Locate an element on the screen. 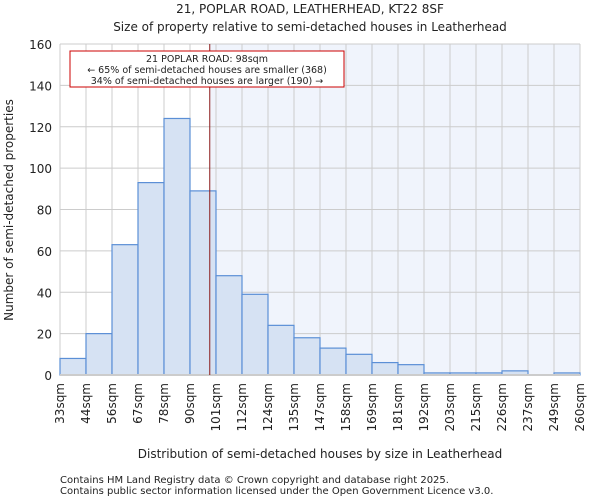  x-tick-label: 56sqm is located at coordinates (112, 403).